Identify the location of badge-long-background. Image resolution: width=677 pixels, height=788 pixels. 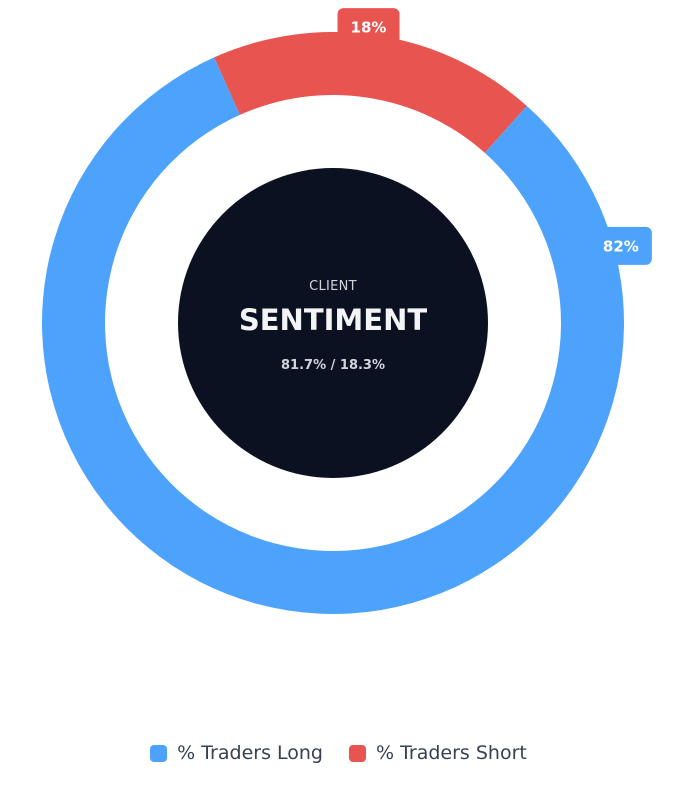
(620, 245).